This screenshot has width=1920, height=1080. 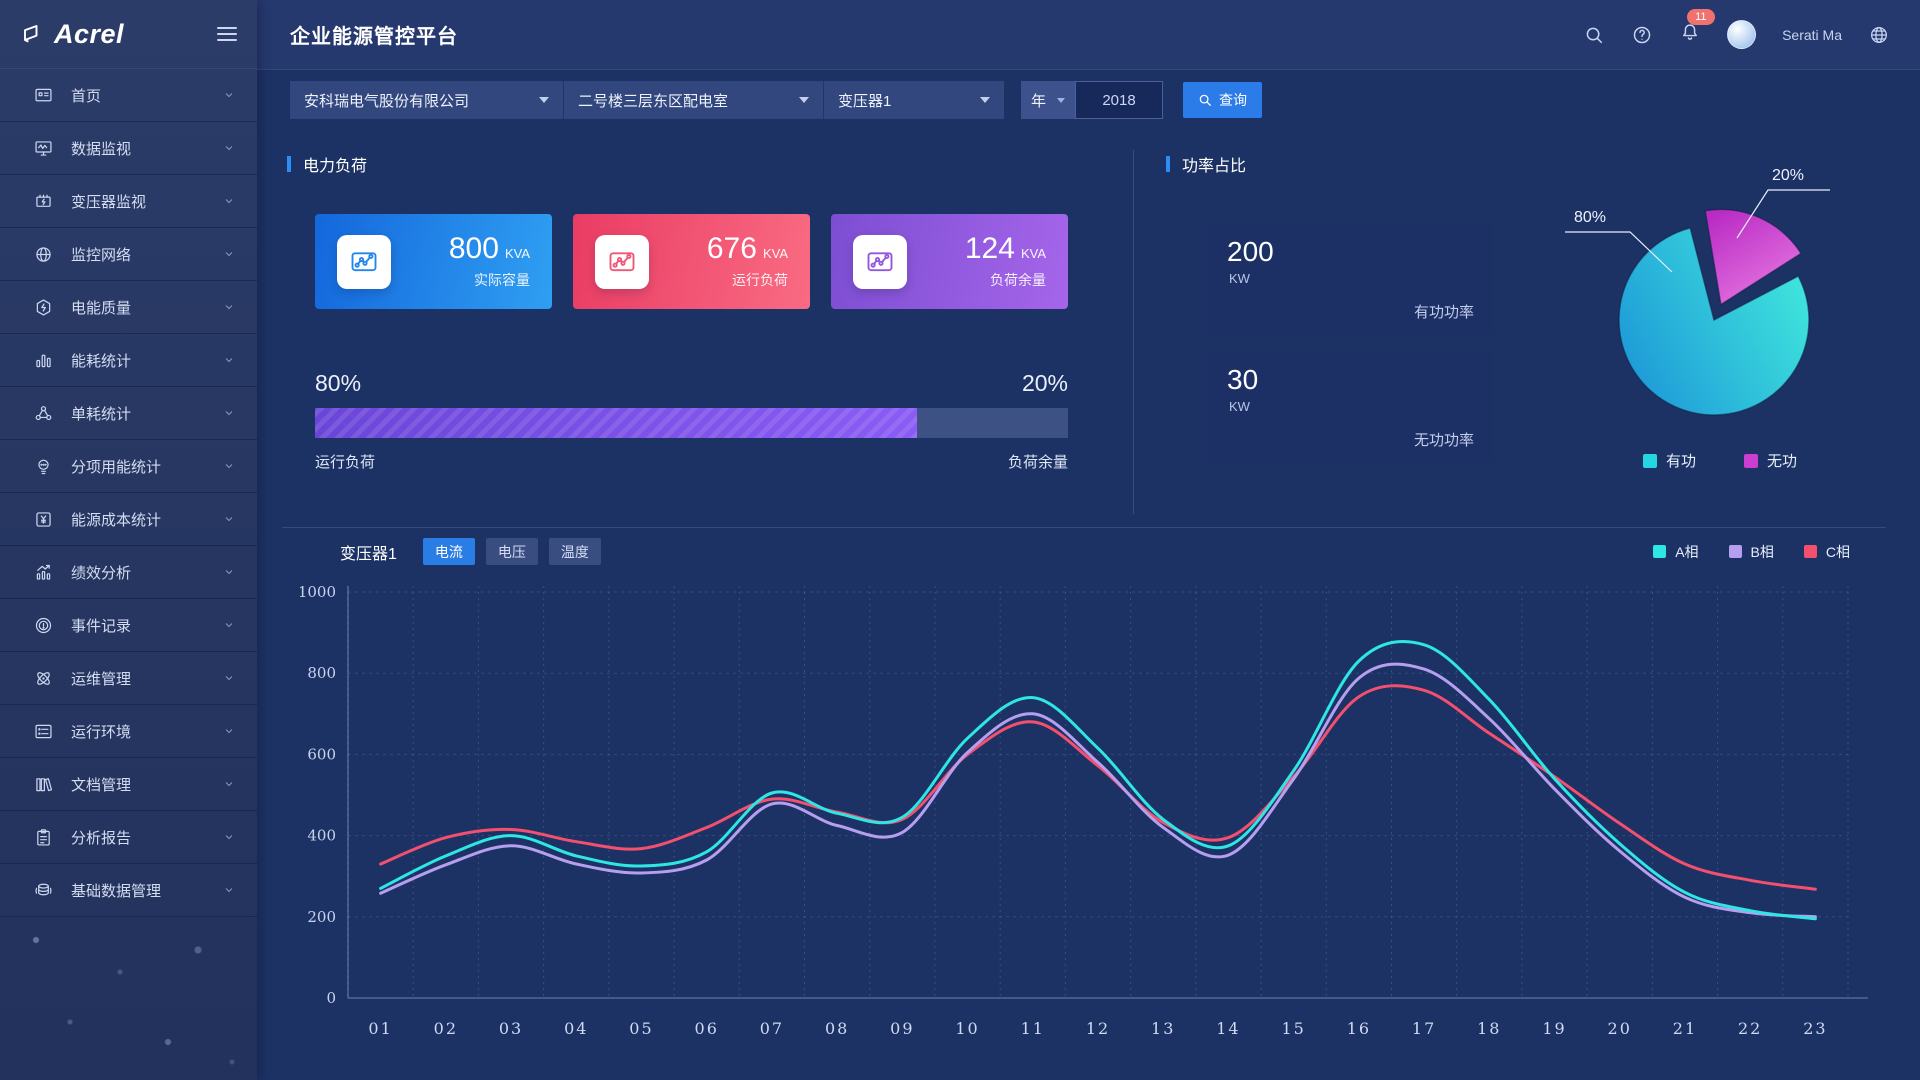 I want to click on active-power-card: 200 KW 有功功率, so click(x=1350, y=278).